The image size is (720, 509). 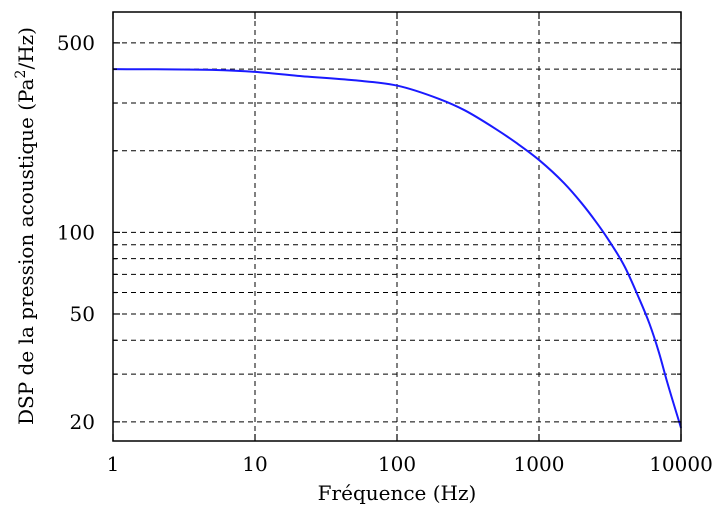 I want to click on x-tick-label: 1, so click(x=113, y=464).